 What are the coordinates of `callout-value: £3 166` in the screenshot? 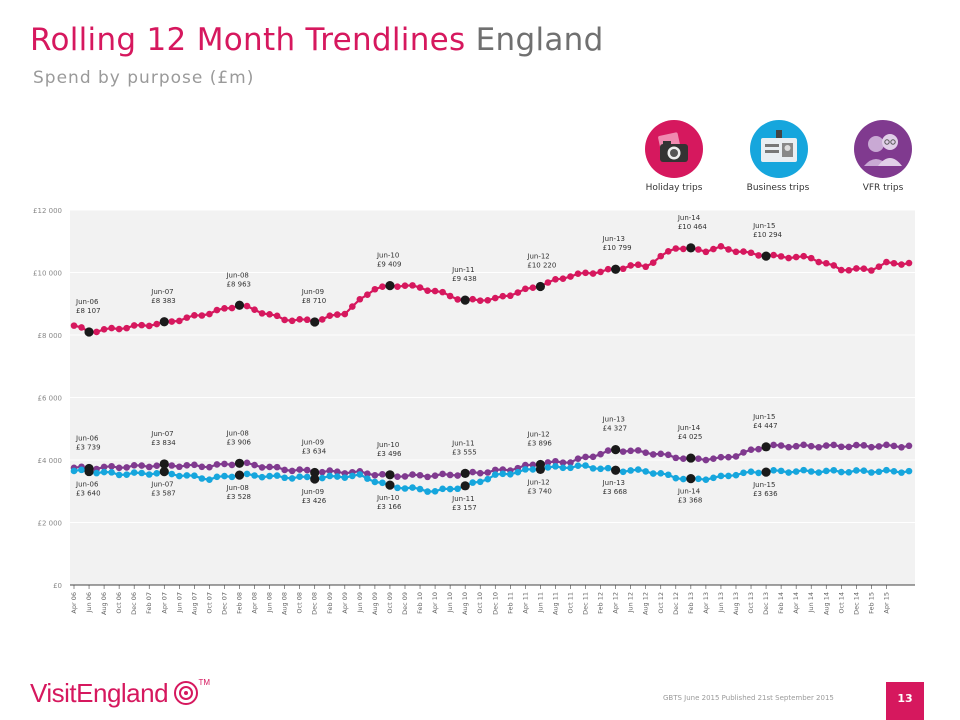 It's located at (389, 507).